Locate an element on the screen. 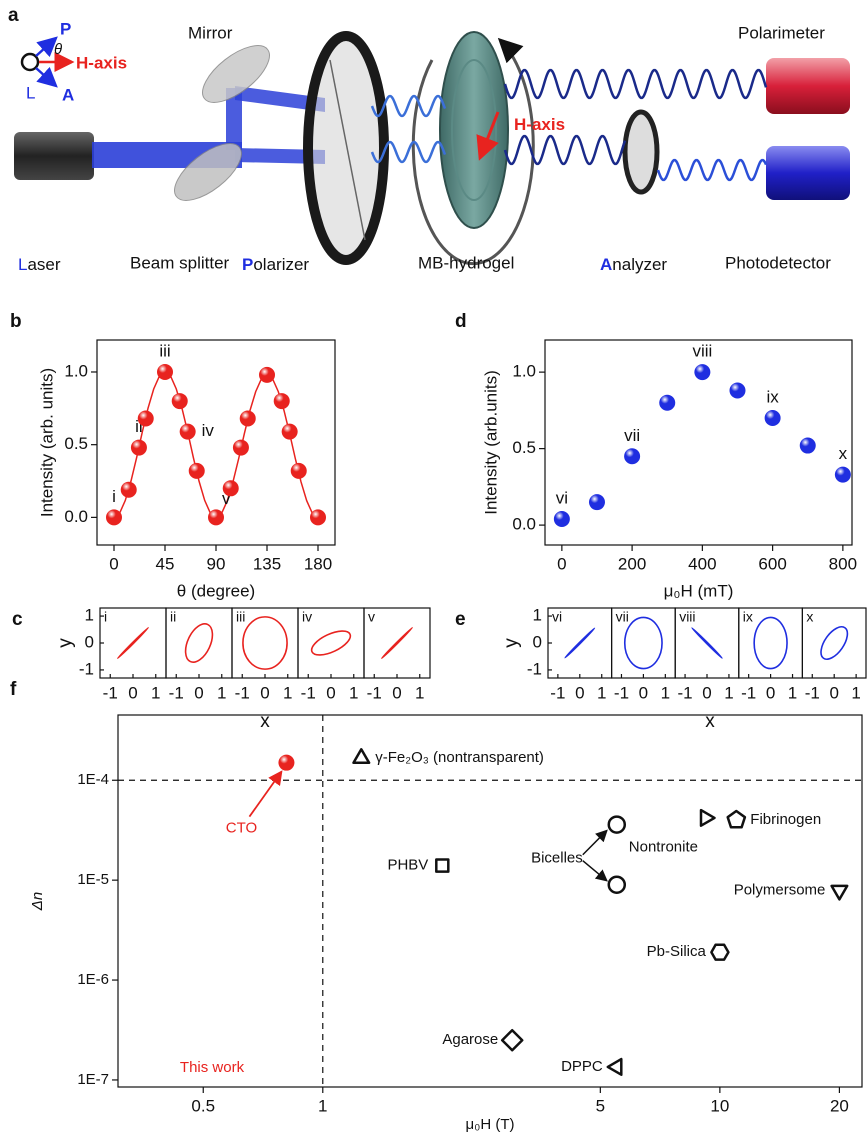 The image size is (867, 1138). polarizer is located at coordinates (346, 148).